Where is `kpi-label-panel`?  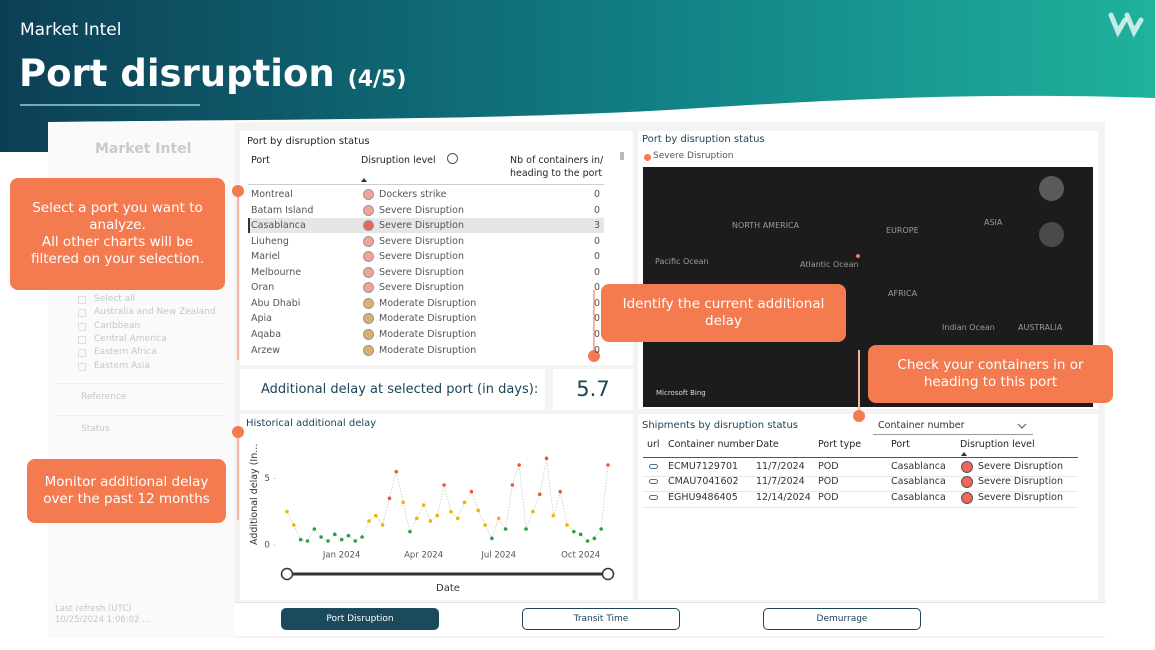
kpi-label-panel is located at coordinates (392, 389).